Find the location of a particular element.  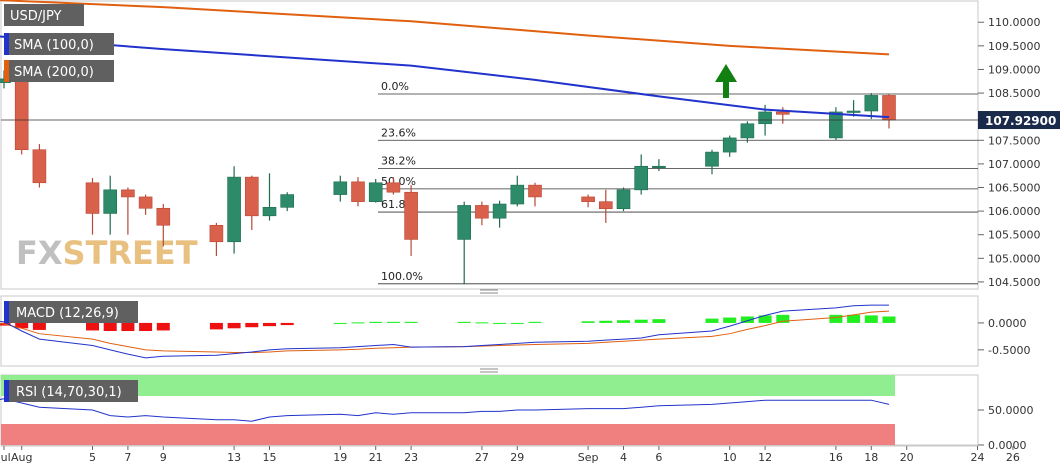

date-tick-label: 16 is located at coordinates (836, 457).